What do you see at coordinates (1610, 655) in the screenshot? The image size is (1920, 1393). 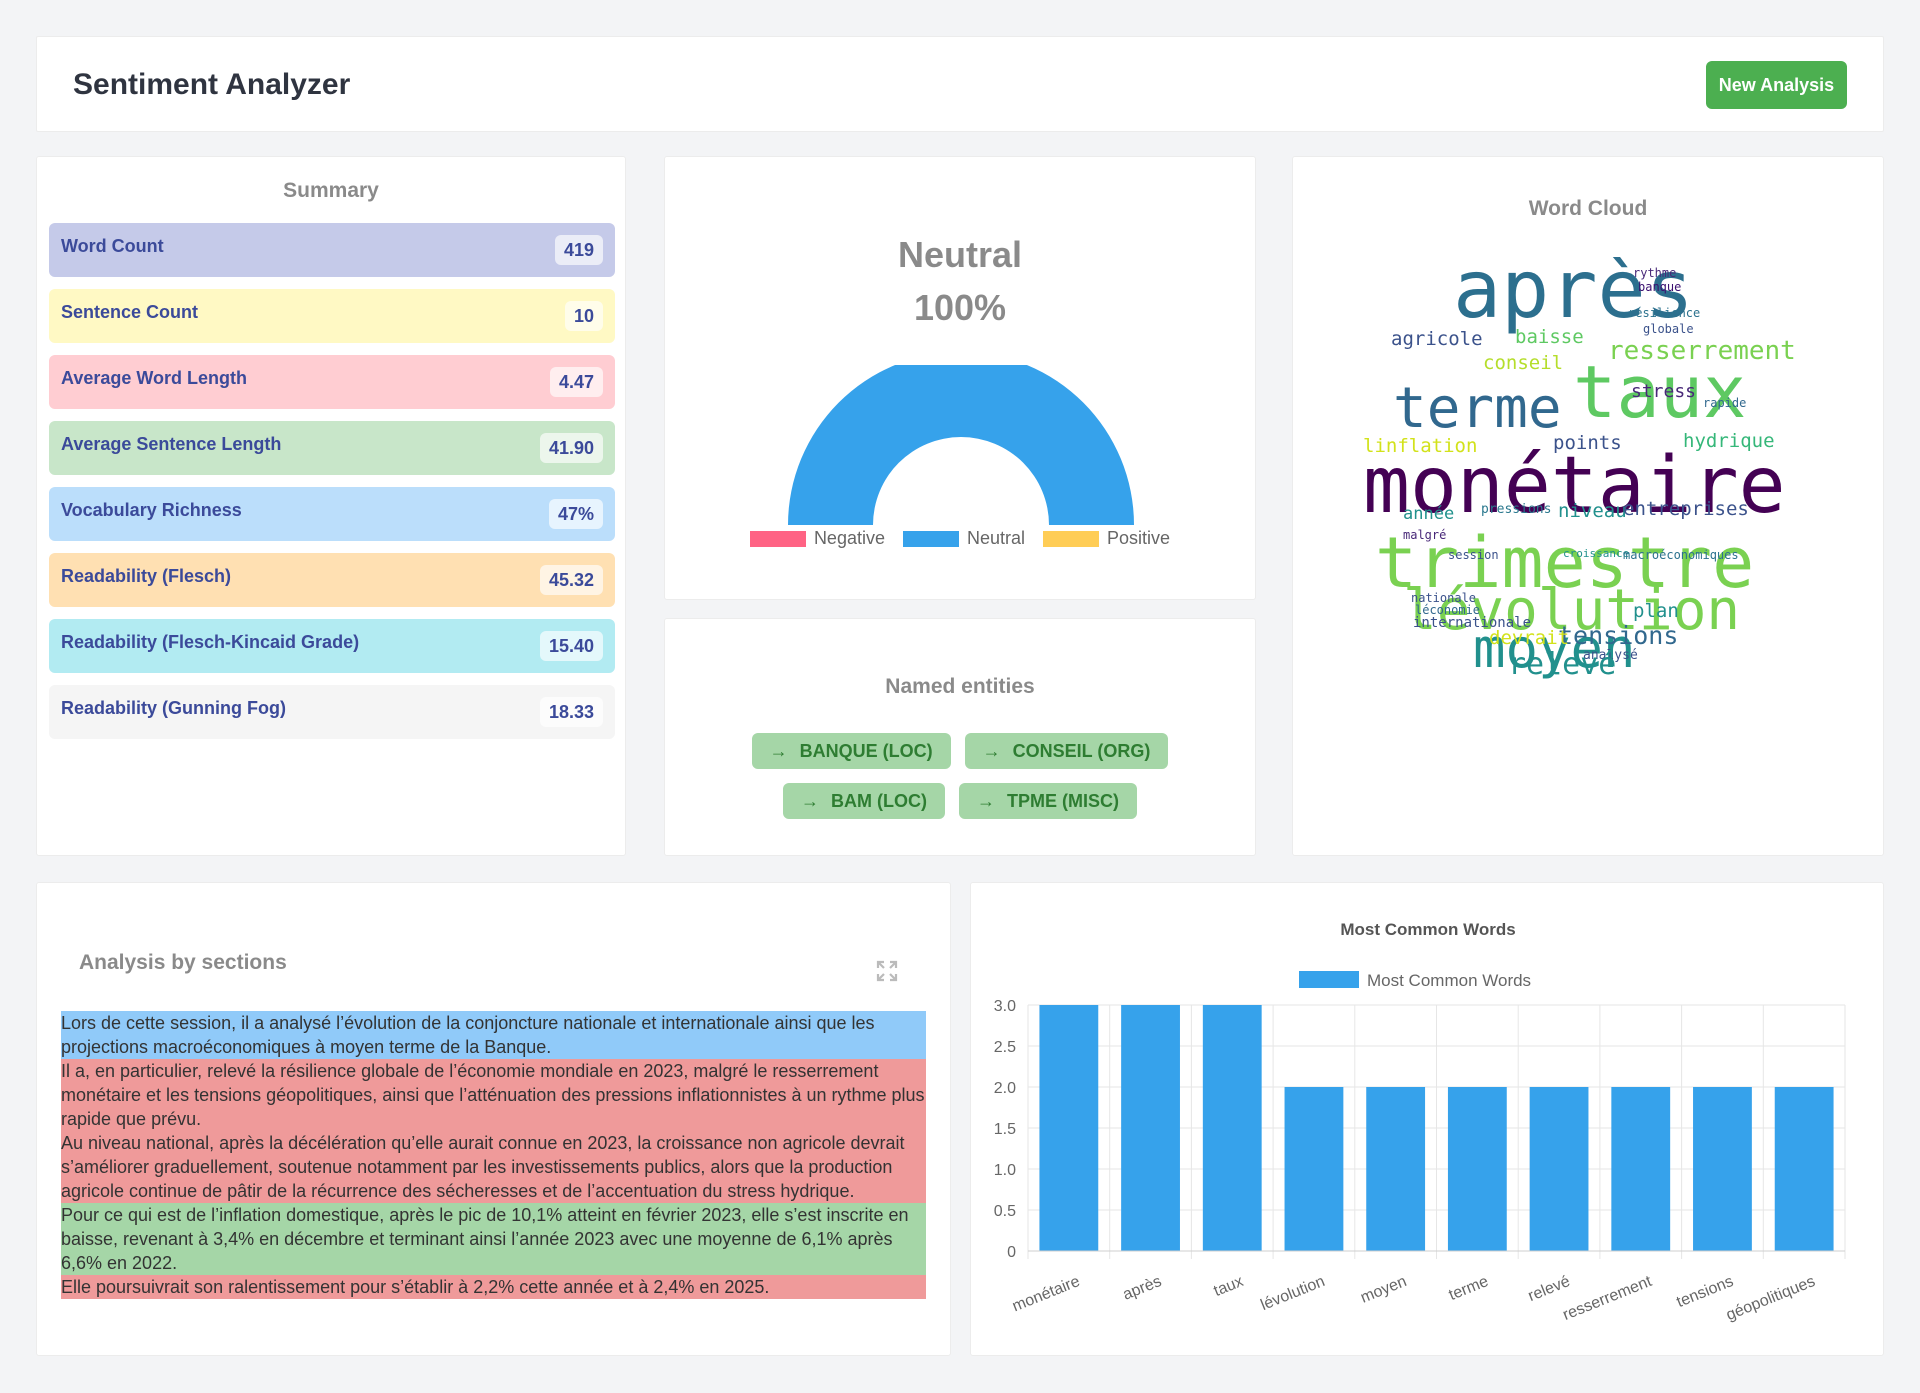 I see `cloud-word: analysé` at bounding box center [1610, 655].